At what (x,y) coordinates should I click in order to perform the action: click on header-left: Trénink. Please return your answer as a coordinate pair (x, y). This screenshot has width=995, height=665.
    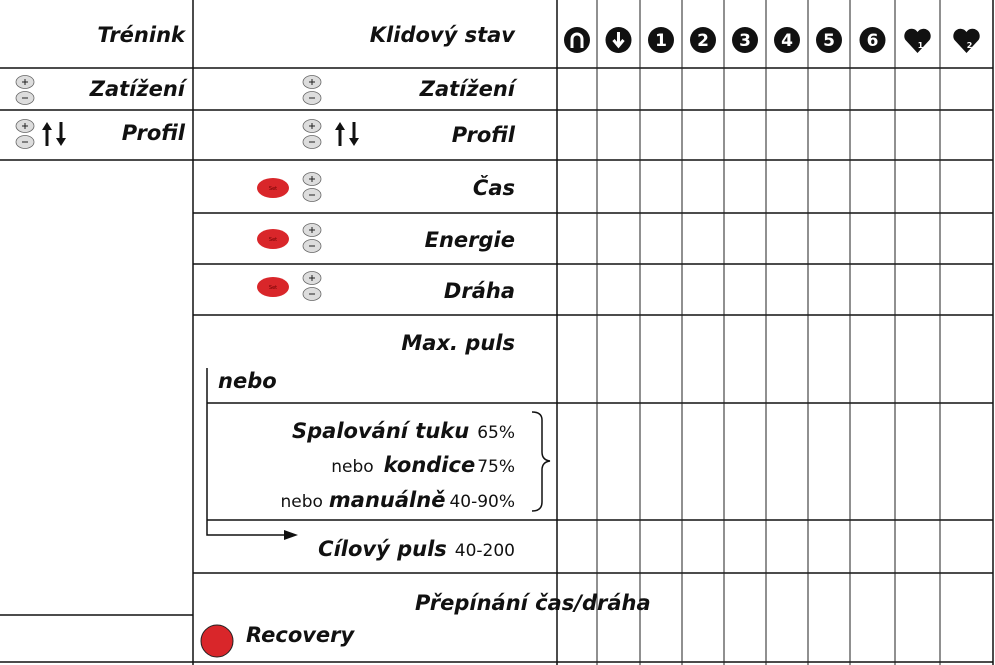
    Looking at the image, I should click on (142, 35).